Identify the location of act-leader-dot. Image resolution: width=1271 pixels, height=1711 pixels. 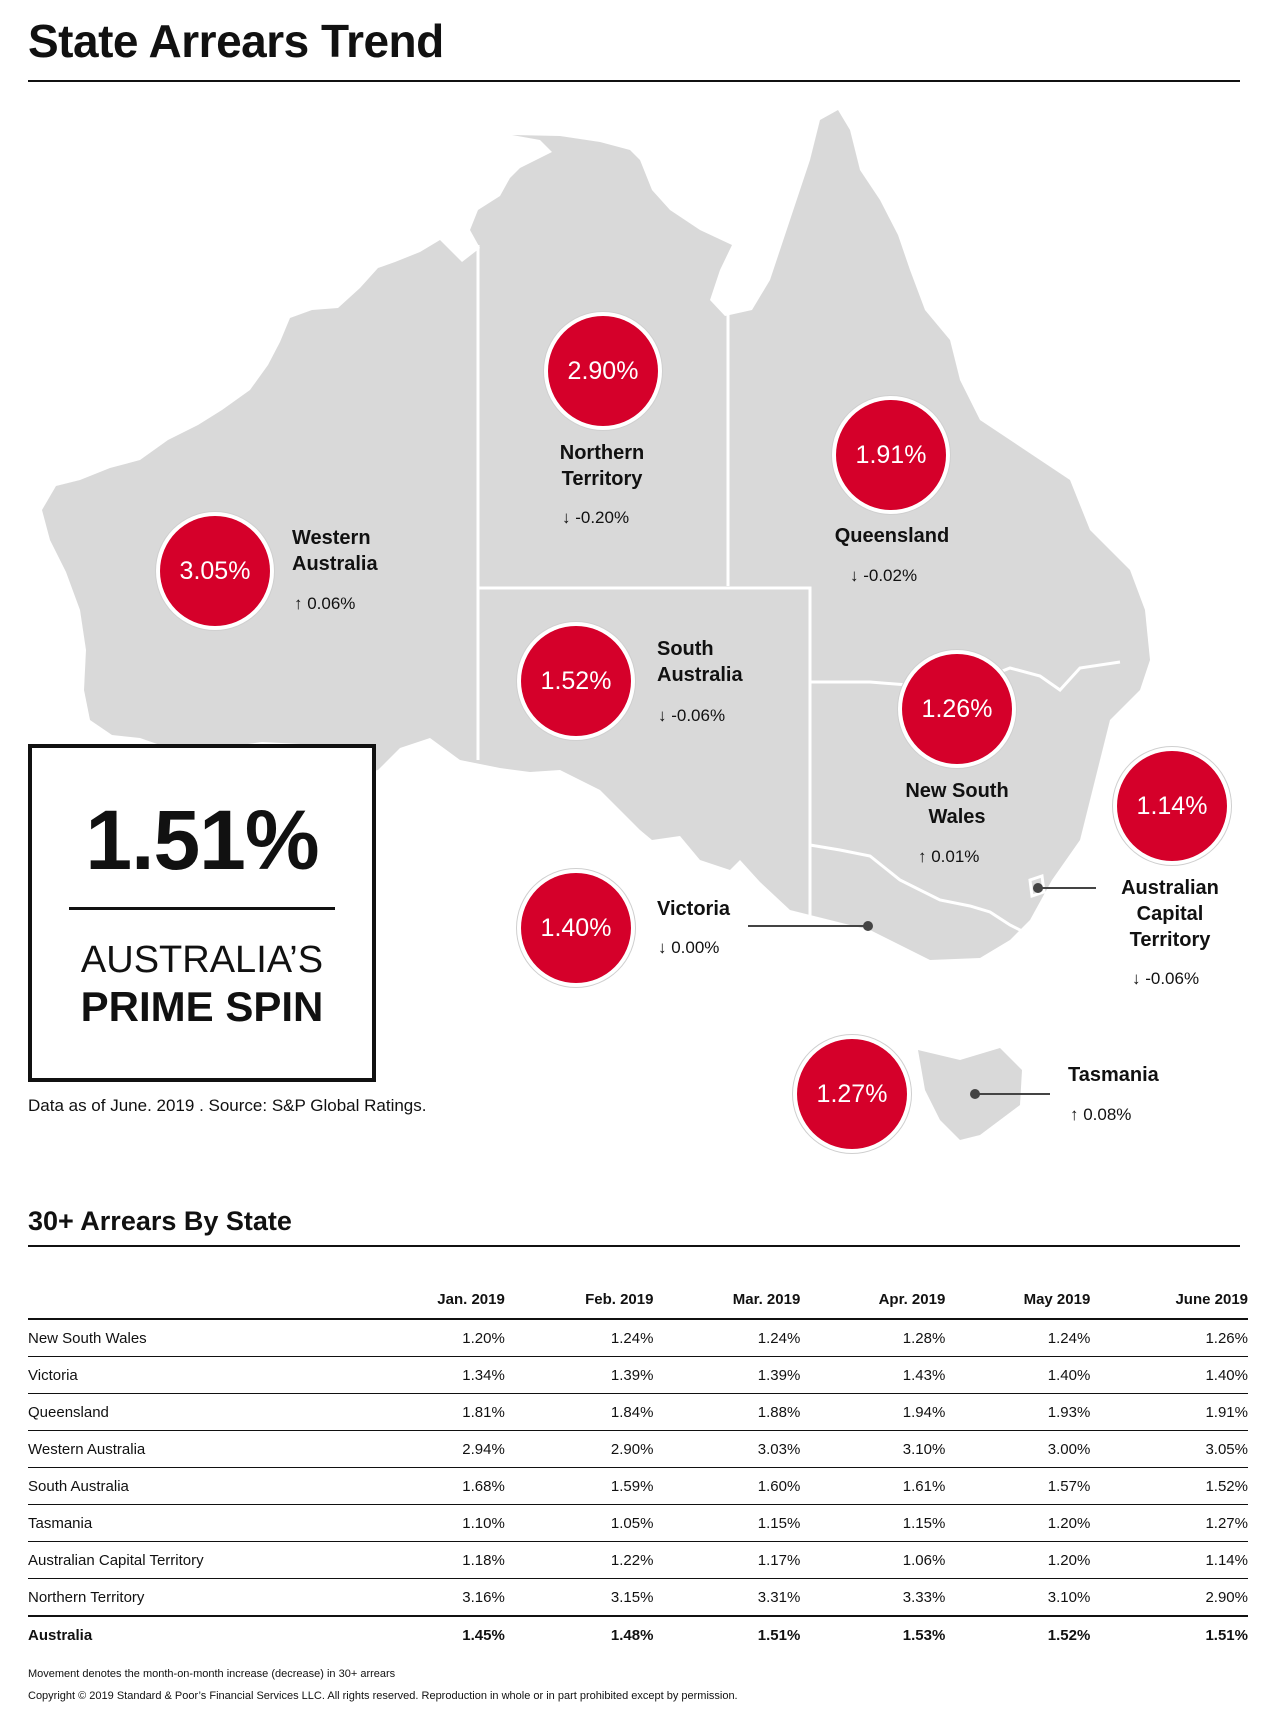
(1038, 888).